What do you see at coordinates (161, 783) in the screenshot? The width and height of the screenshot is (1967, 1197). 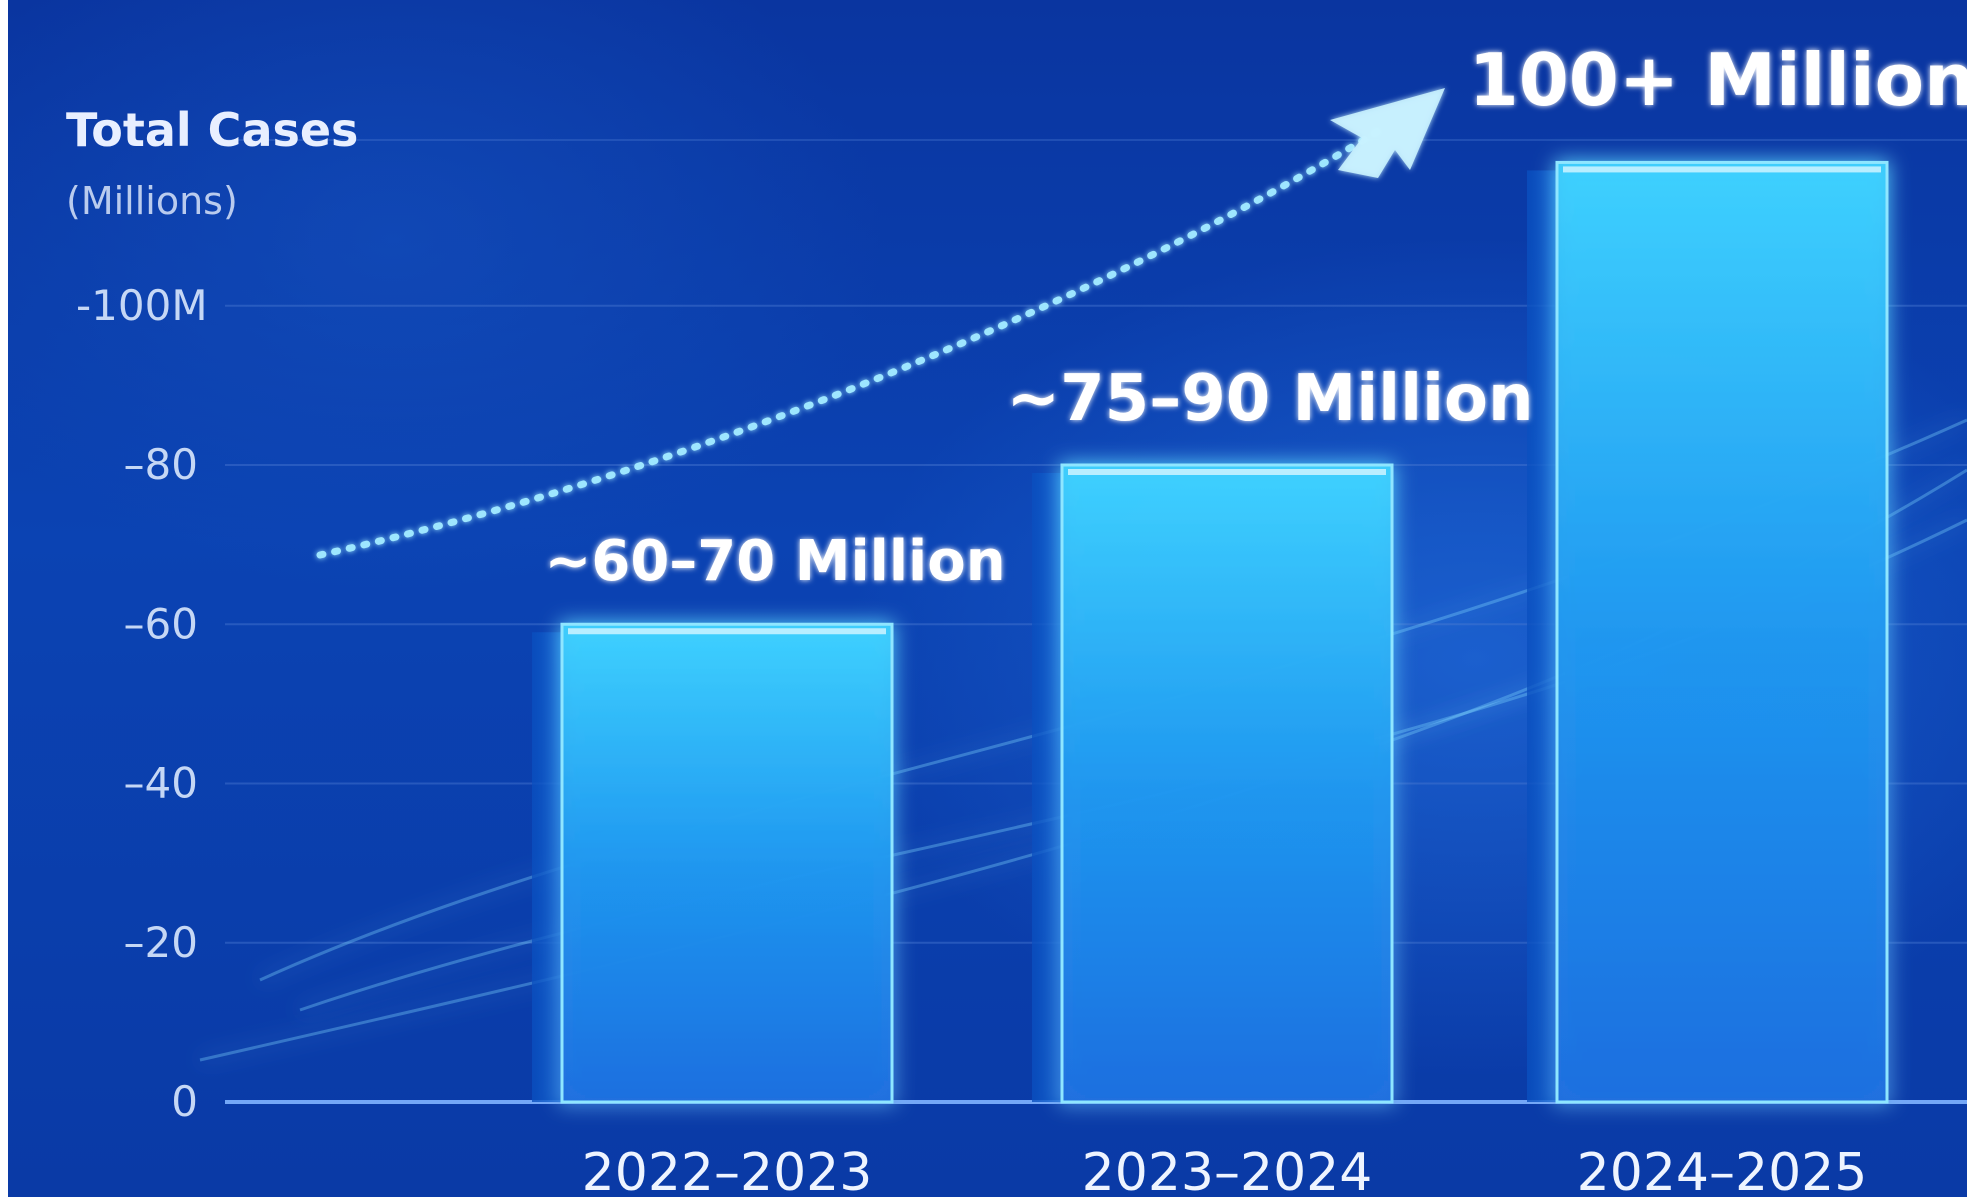 I see `y-tick-label: –40` at bounding box center [161, 783].